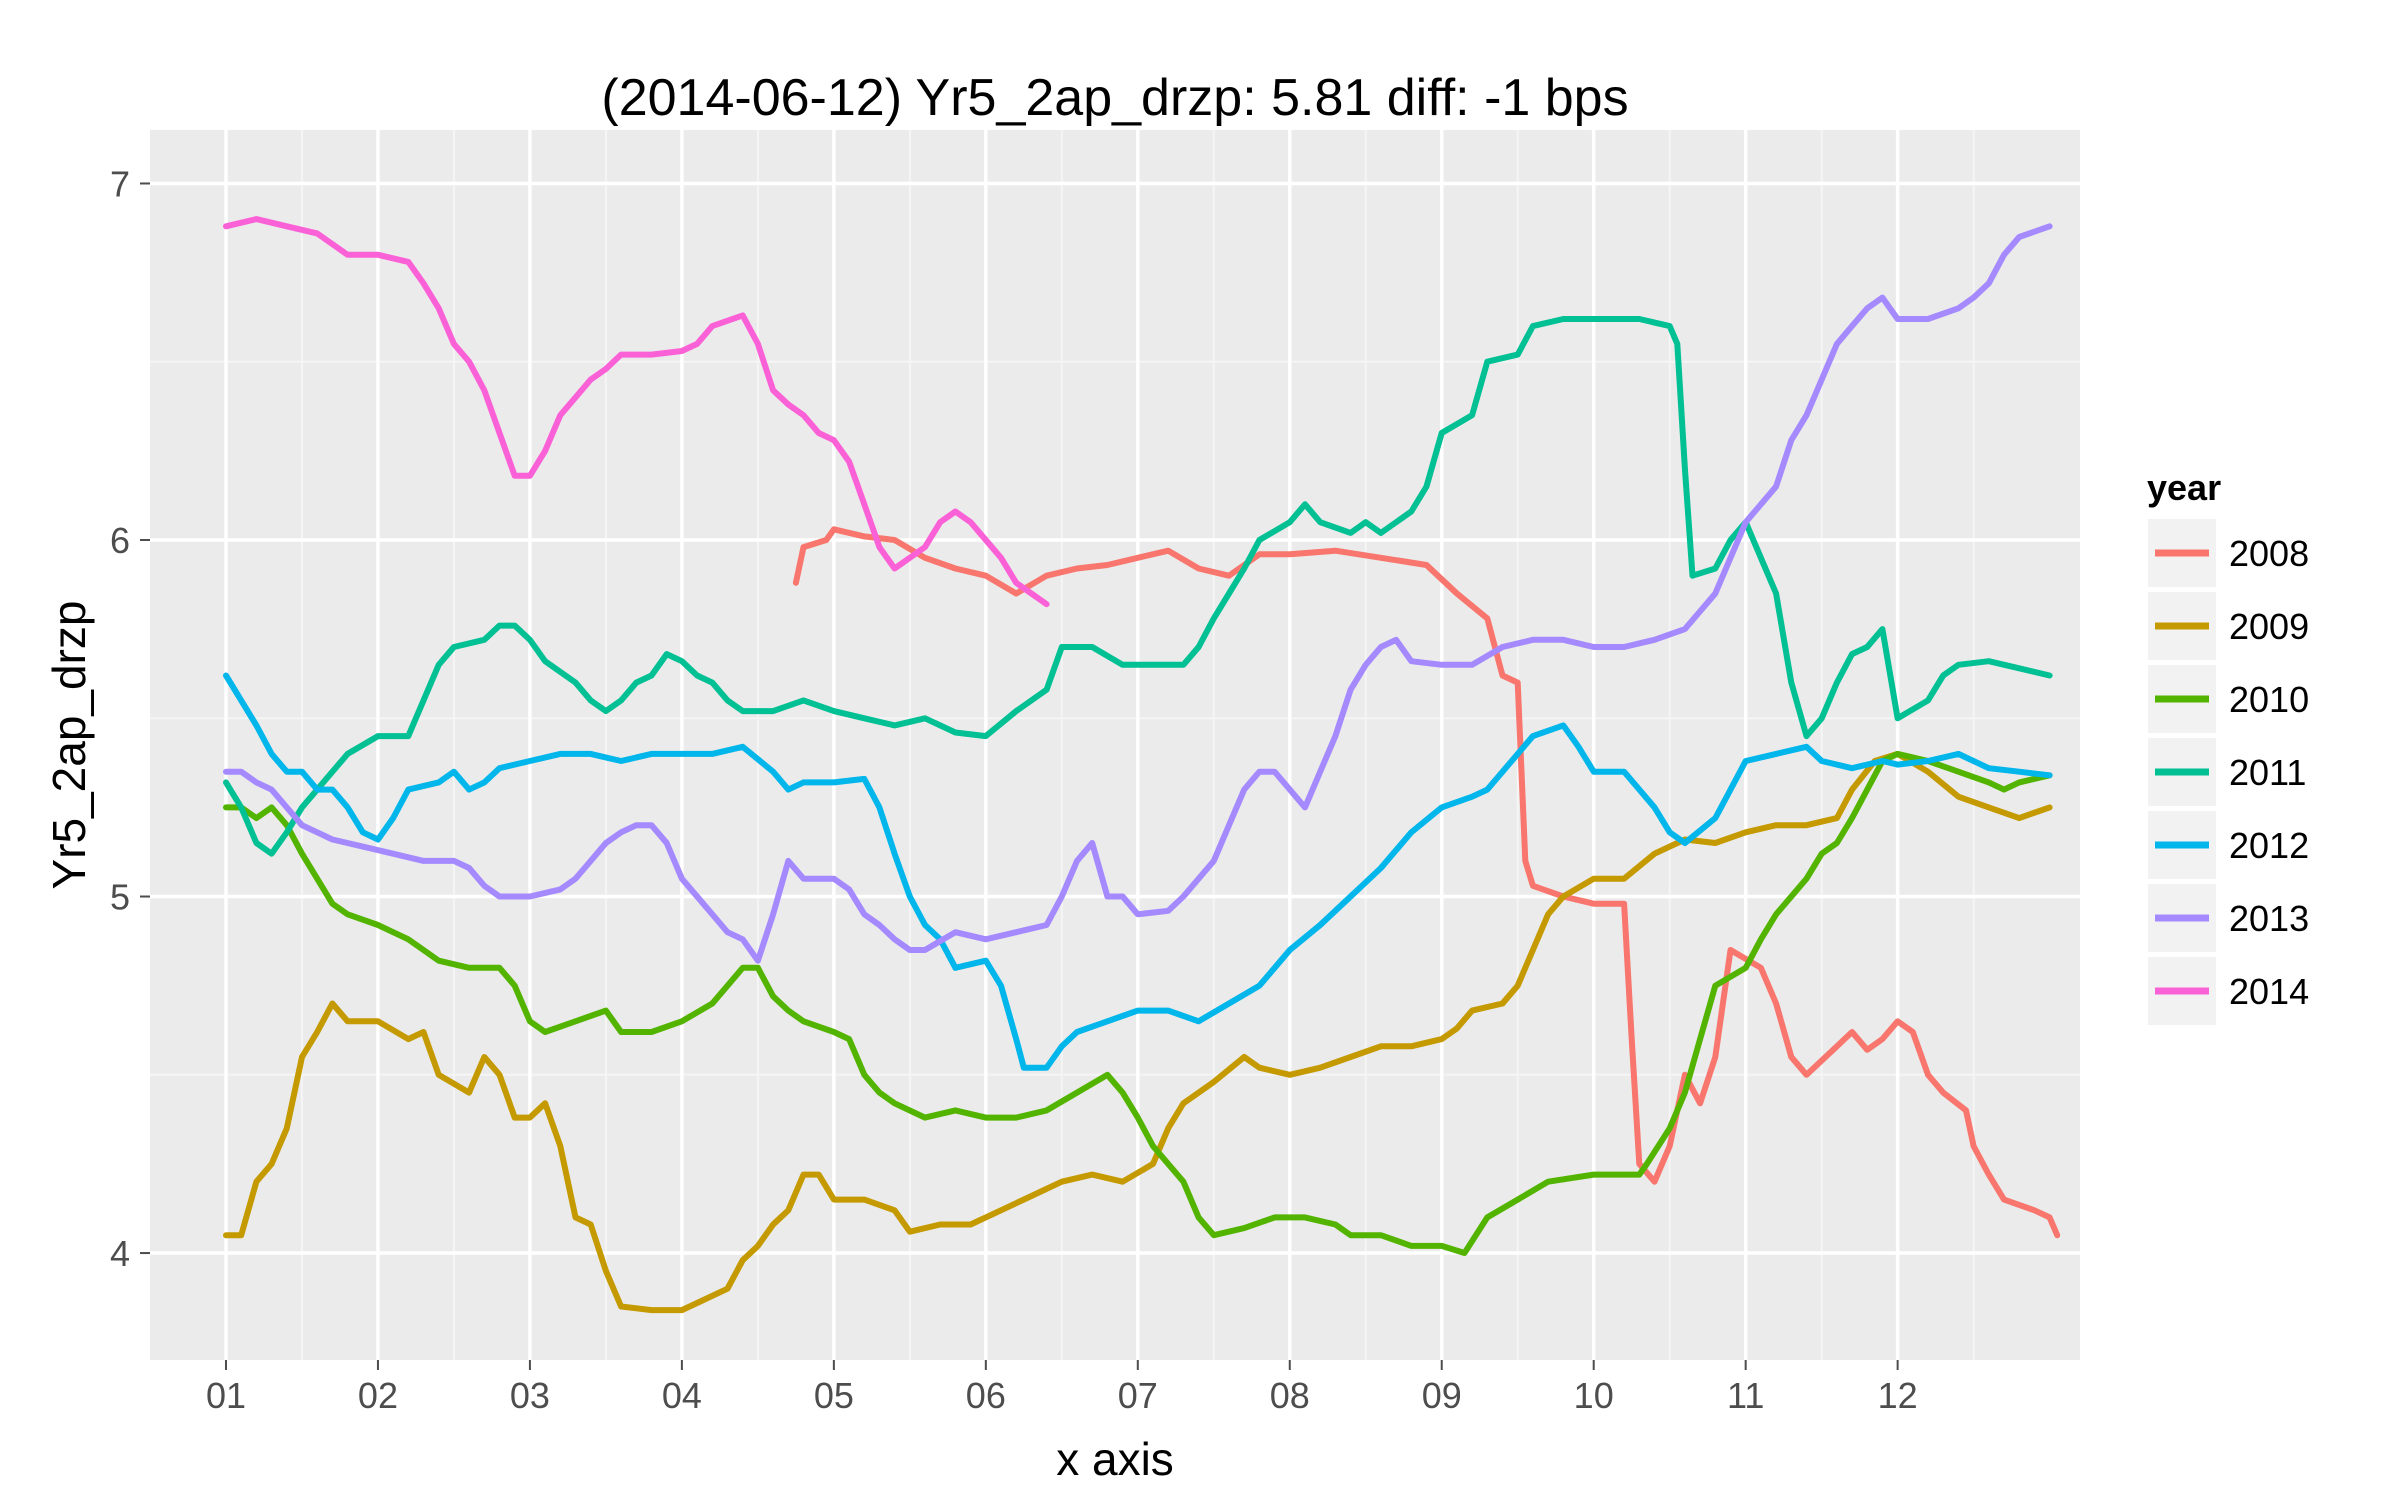 This screenshot has height=1500, width=2400. What do you see at coordinates (120, 183) in the screenshot?
I see `y-tick-label: 7` at bounding box center [120, 183].